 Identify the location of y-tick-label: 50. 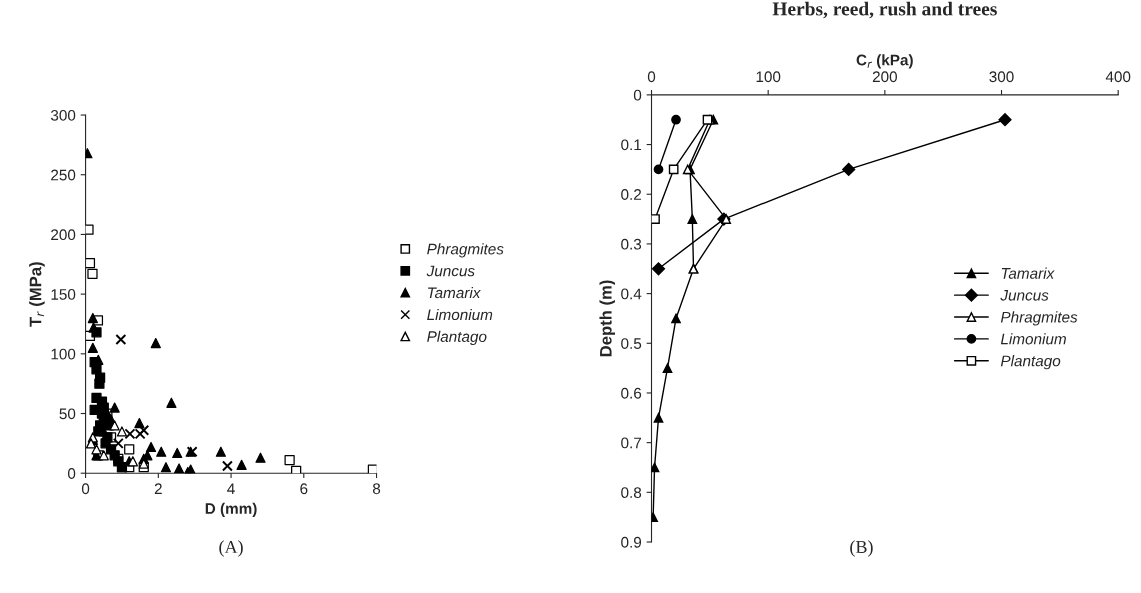
(67, 414).